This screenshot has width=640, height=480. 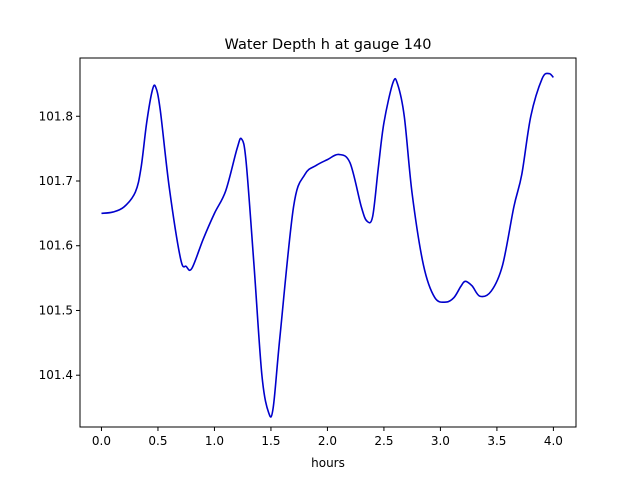 I want to click on y-tick-label: 101.6, so click(x=56, y=246).